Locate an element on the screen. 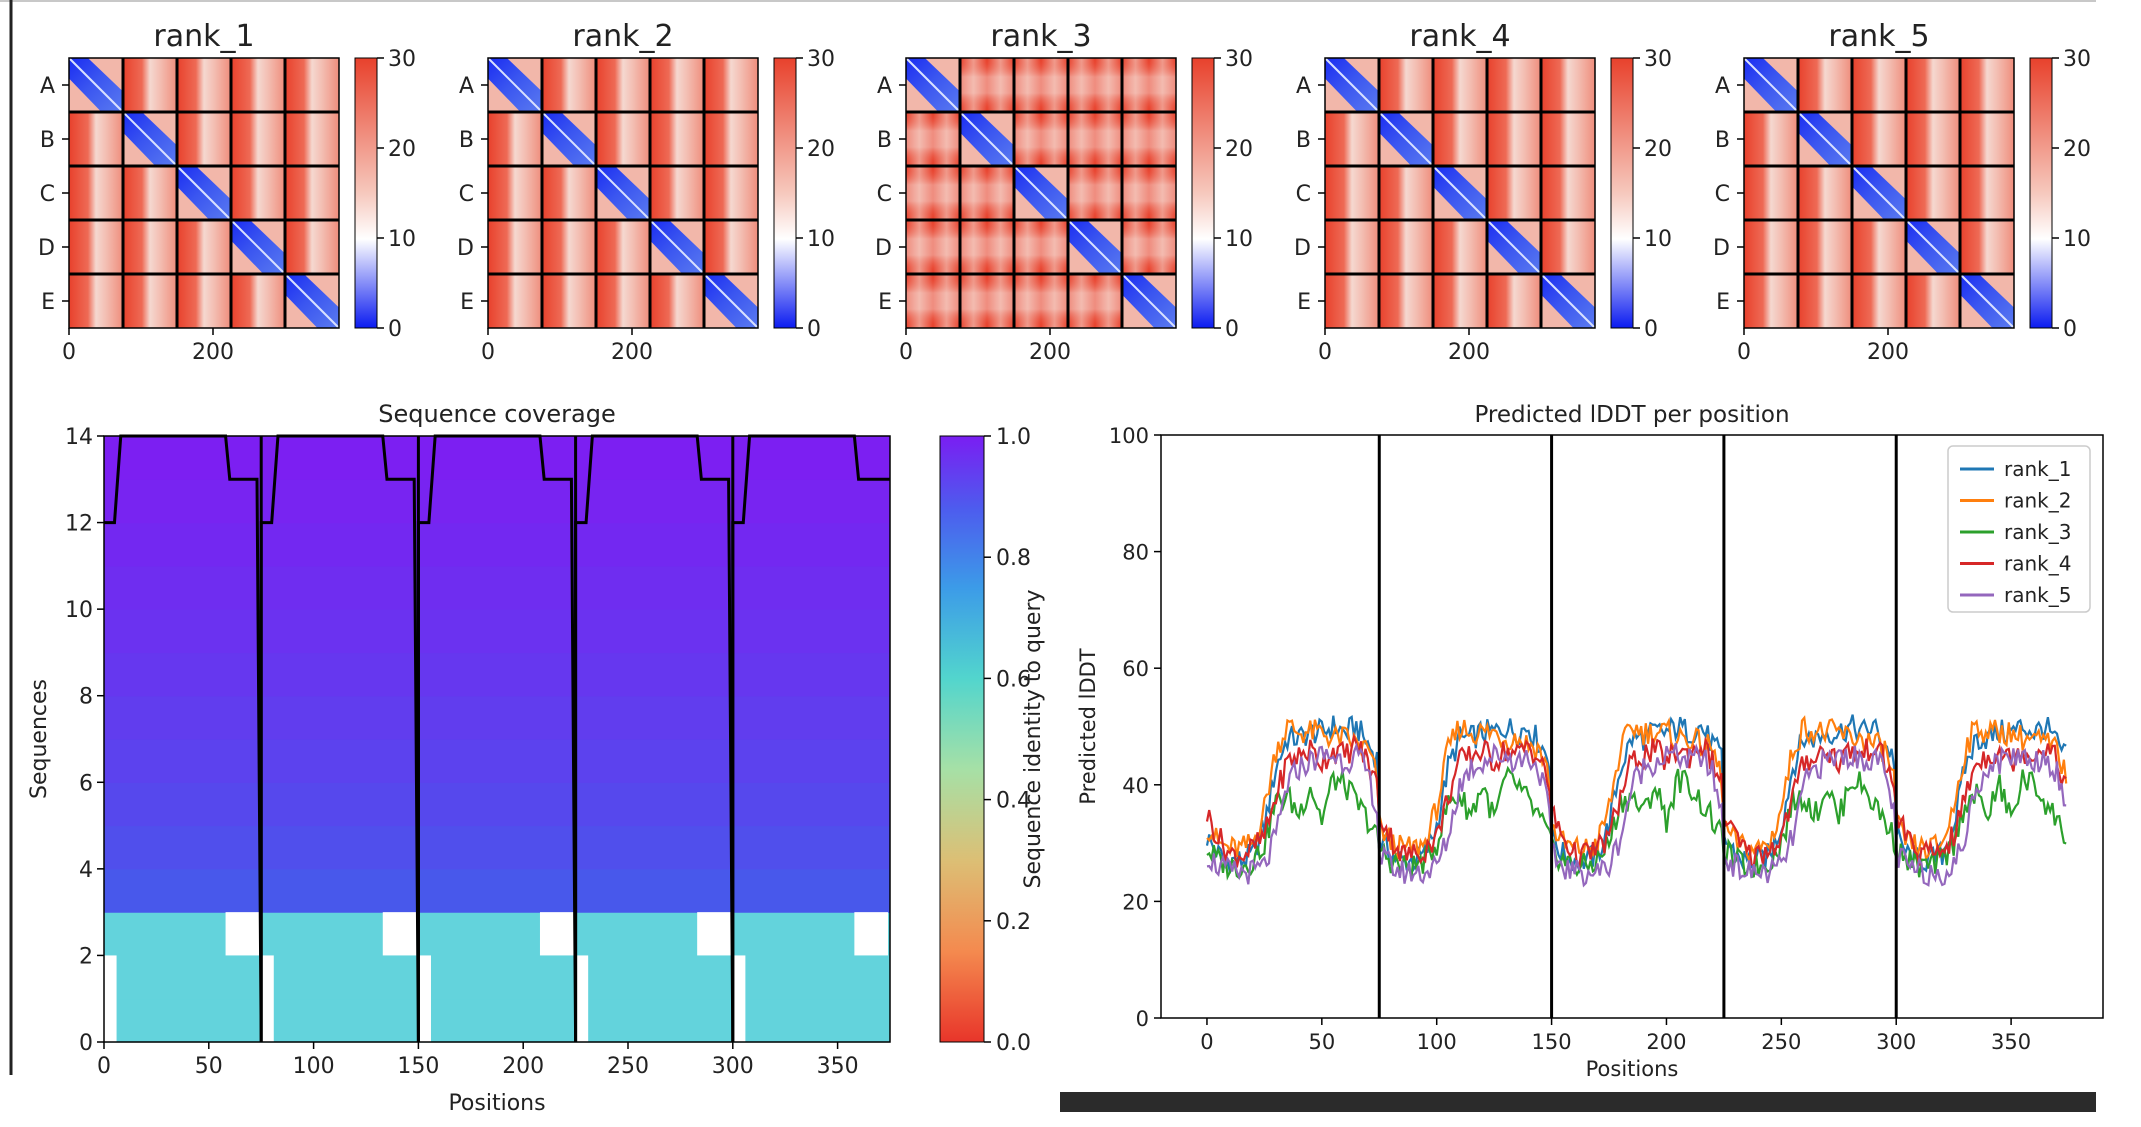  plddt-xlabel: Positions is located at coordinates (1632, 1069).